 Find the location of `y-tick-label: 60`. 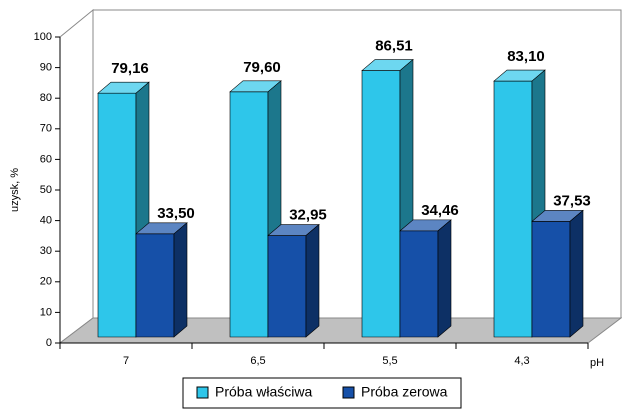

y-tick-label: 60 is located at coordinates (46, 159).